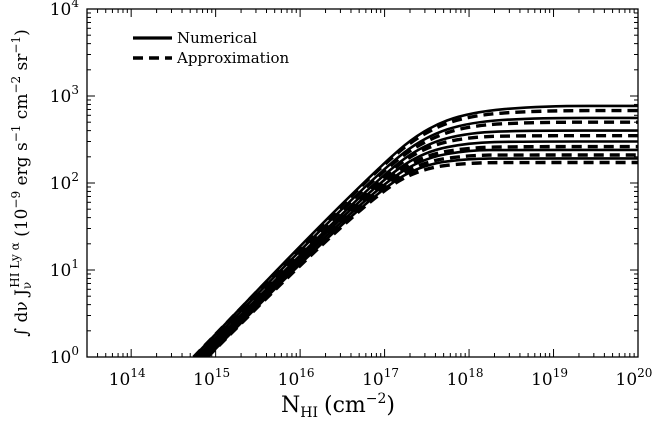  What do you see at coordinates (390, 405) in the screenshot?
I see `x-axis-title-close: )` at bounding box center [390, 405].